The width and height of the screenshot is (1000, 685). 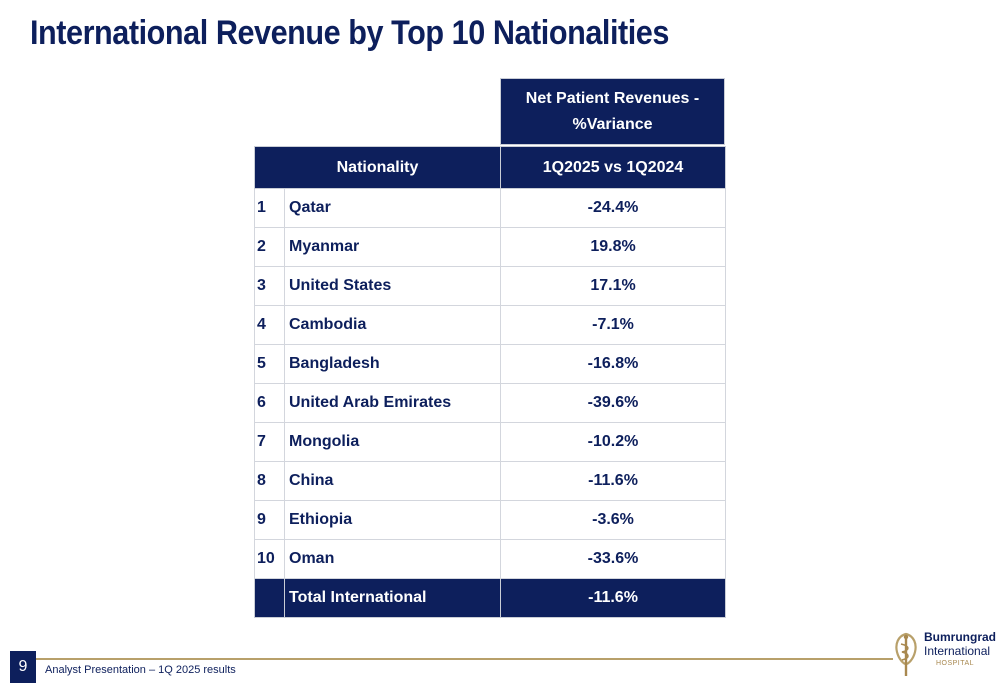 What do you see at coordinates (613, 167) in the screenshot?
I see `period-column-header: 1Q2025 vs 1Q2024` at bounding box center [613, 167].